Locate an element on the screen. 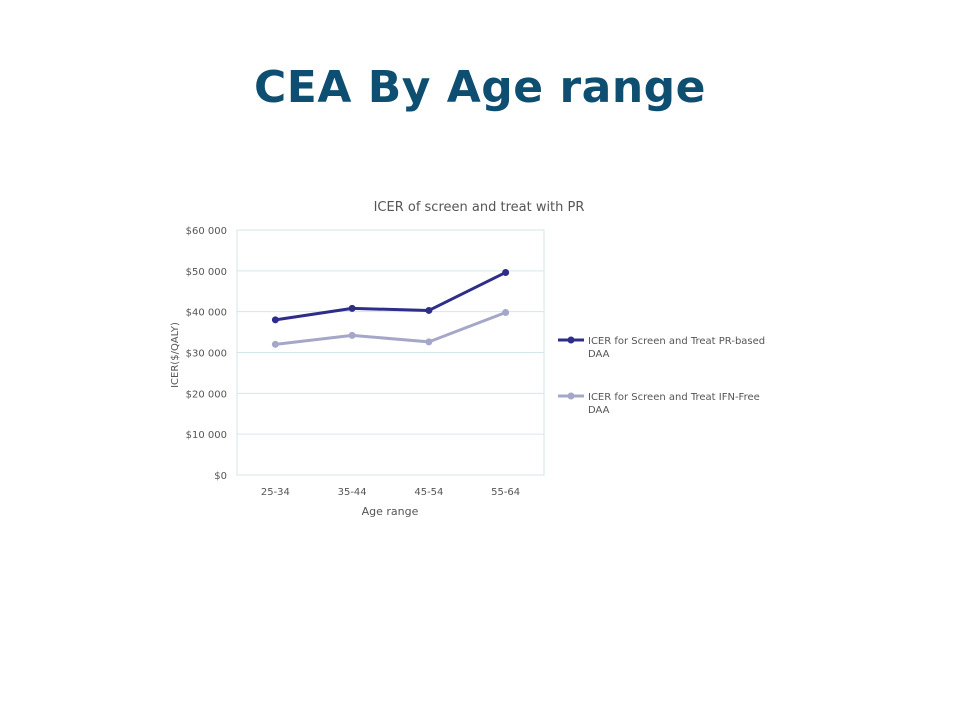 The width and height of the screenshot is (960, 720). series-lines is located at coordinates (390, 308).